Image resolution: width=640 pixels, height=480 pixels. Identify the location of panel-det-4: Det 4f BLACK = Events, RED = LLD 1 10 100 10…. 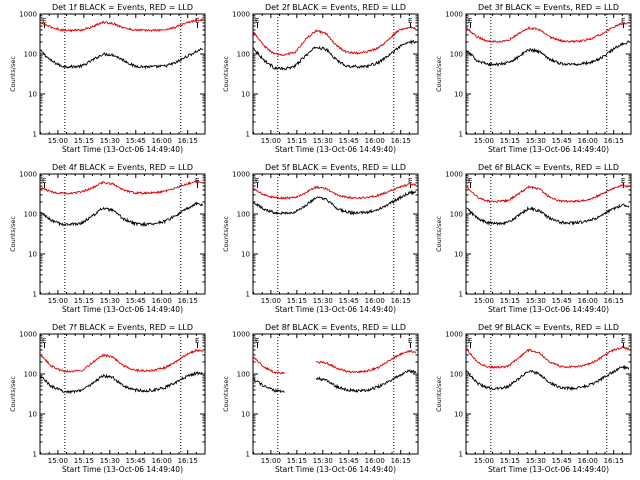
(107, 238).